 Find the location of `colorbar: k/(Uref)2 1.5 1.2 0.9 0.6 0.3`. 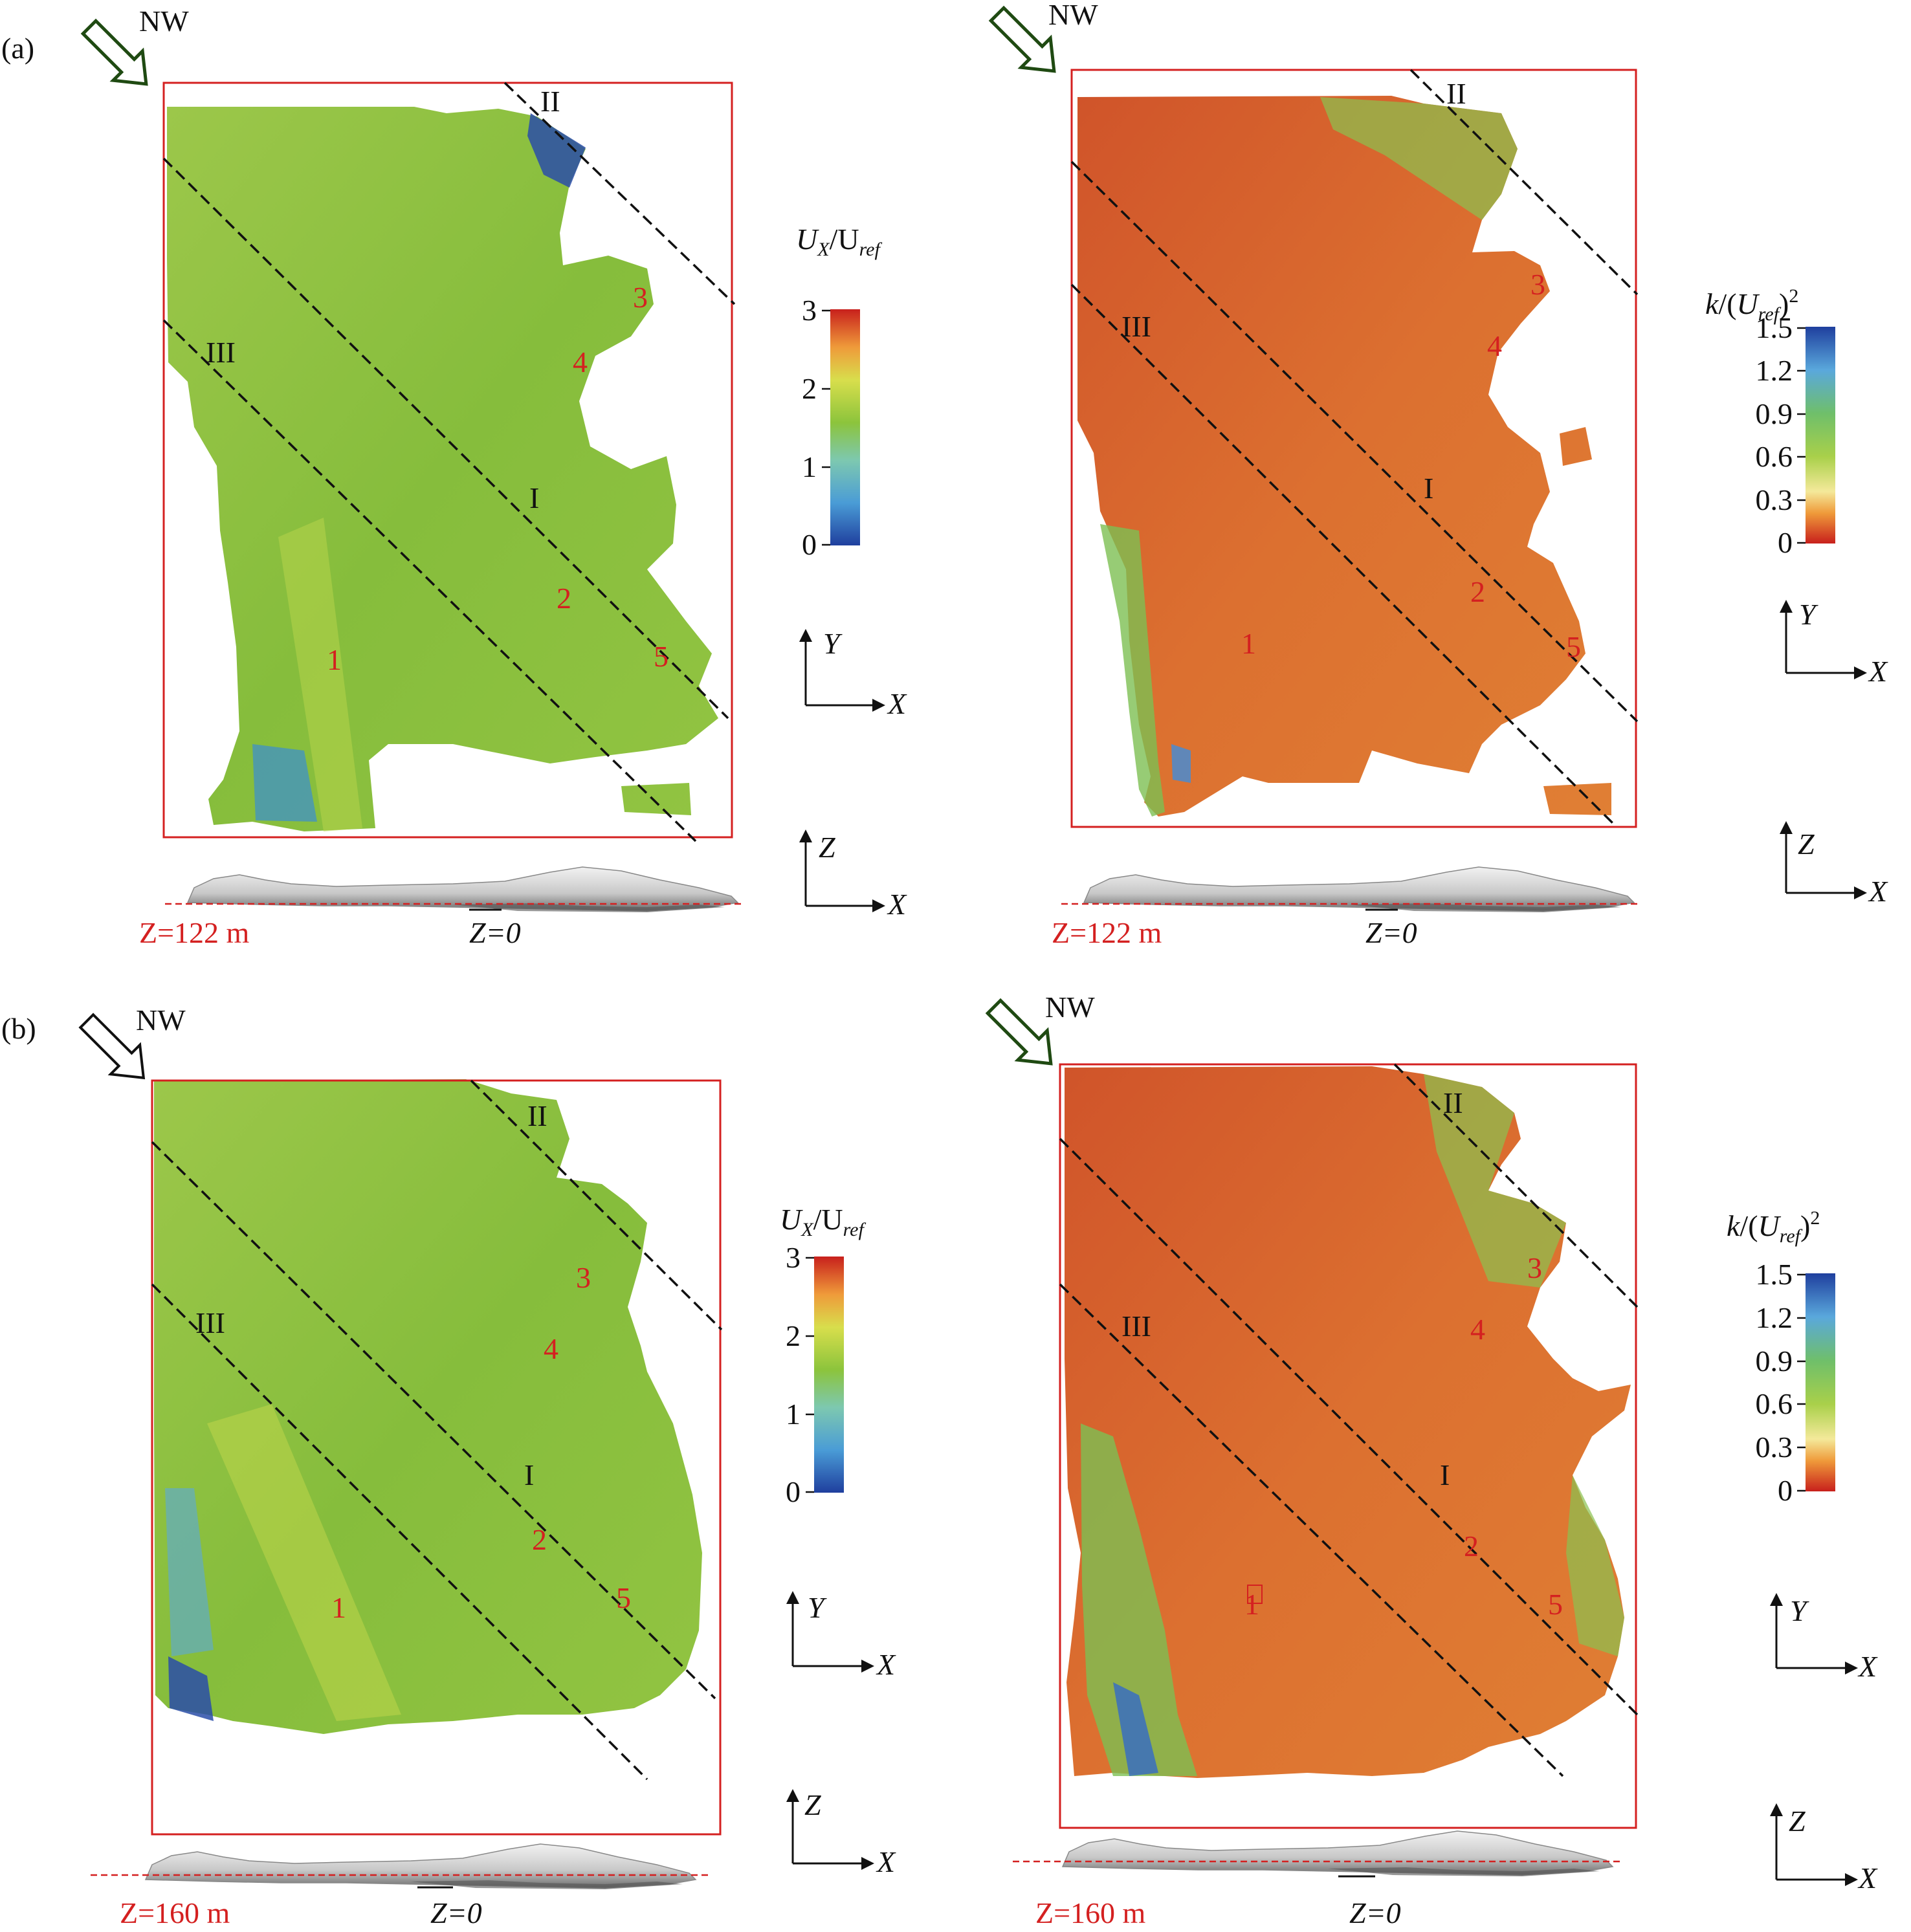

colorbar: k/(Uref)2 1.5 1.2 0.9 0.6 0.3 is located at coordinates (1781, 1357).